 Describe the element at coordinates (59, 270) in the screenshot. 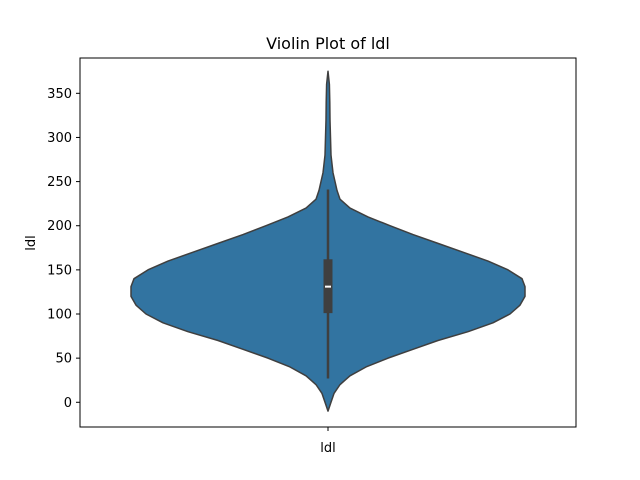

I see `y-tick-label: 150` at that location.